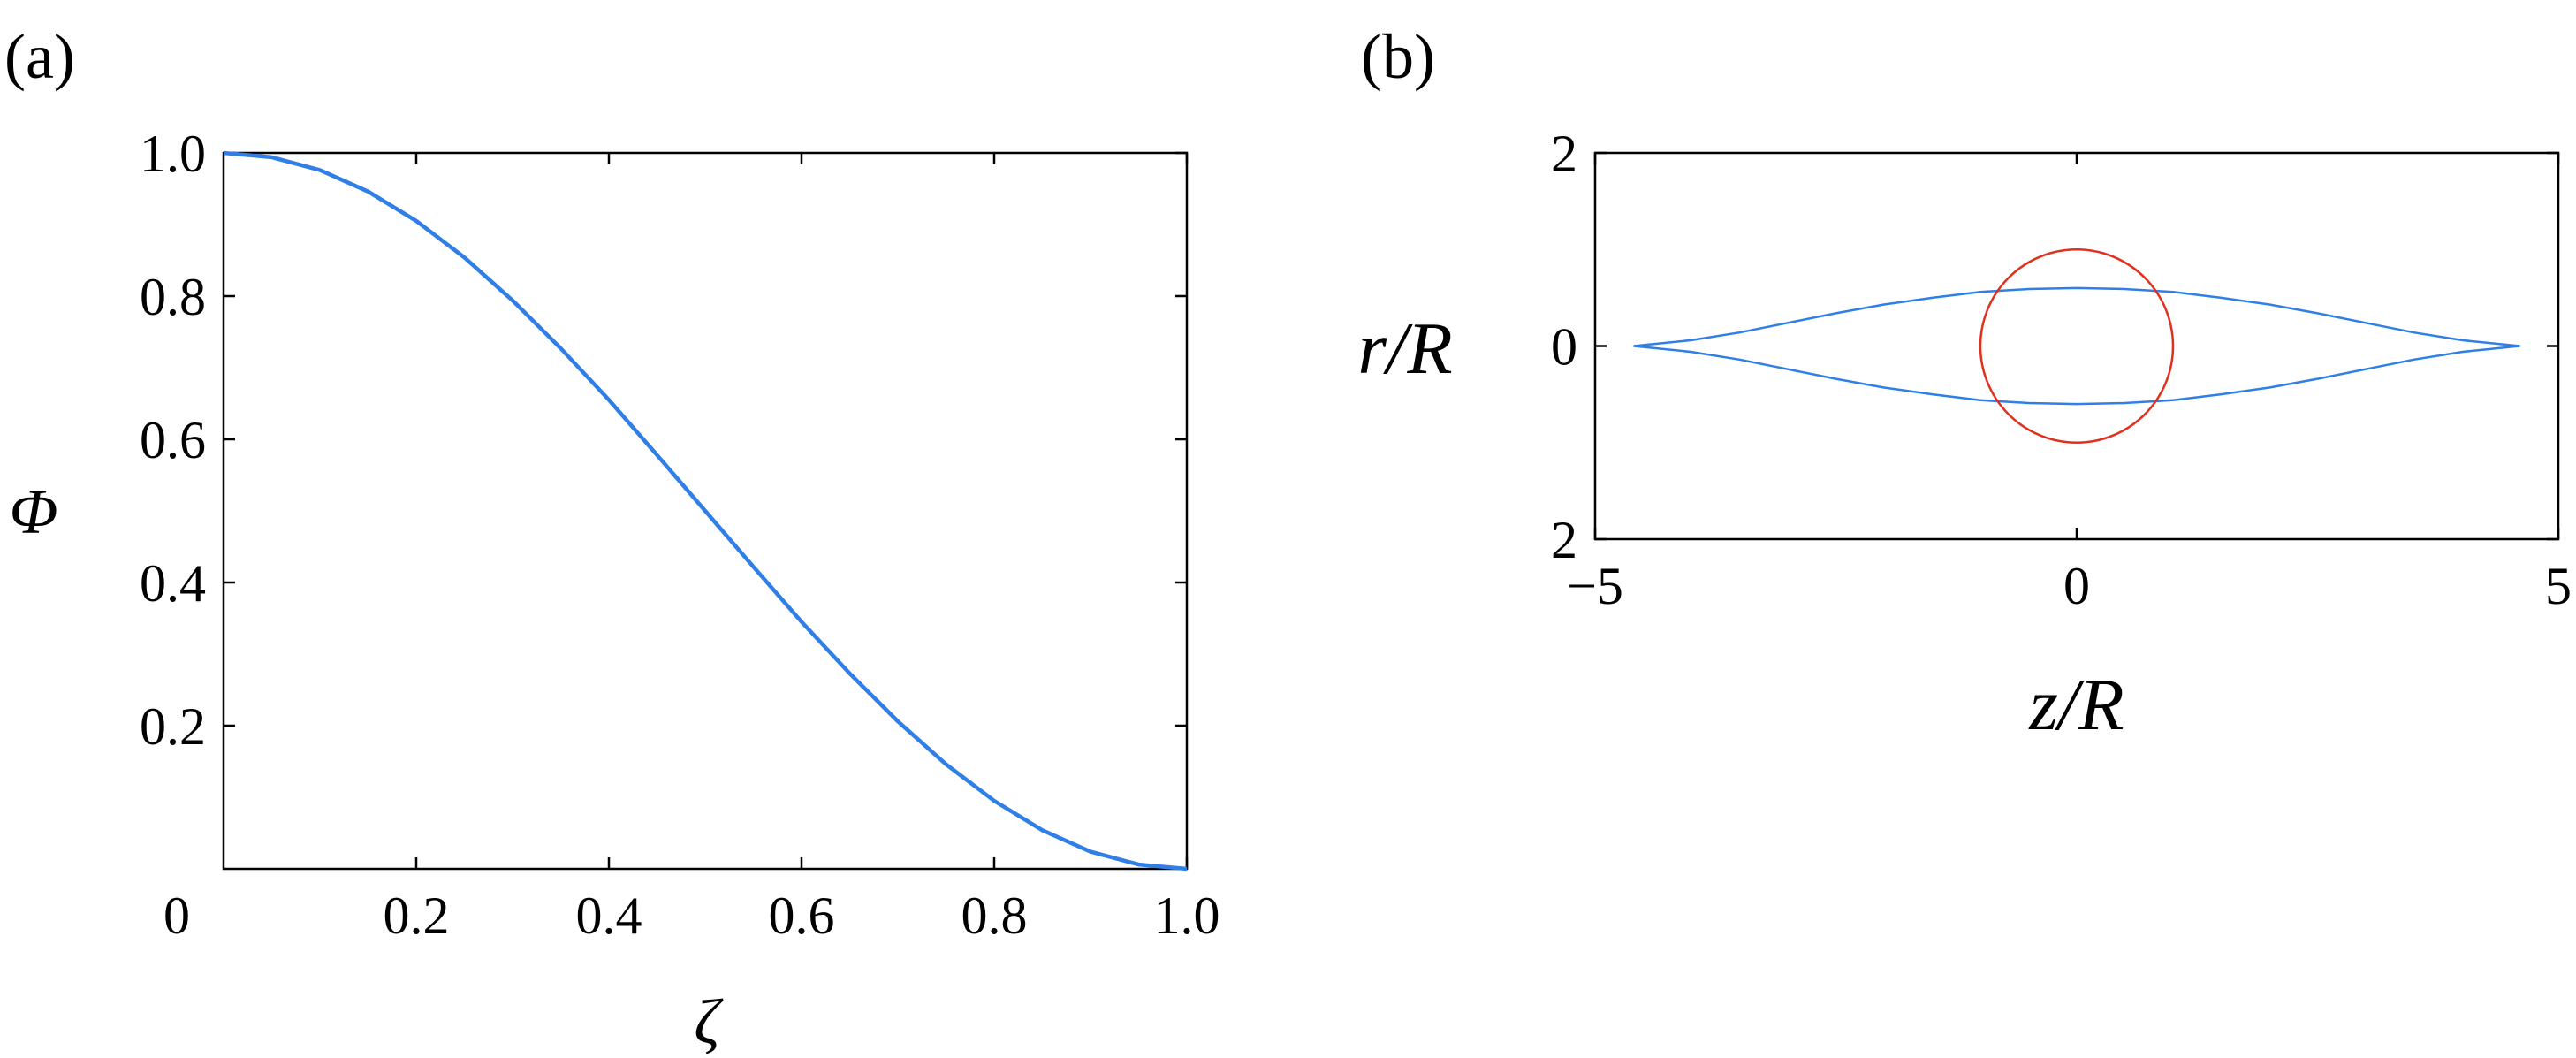 The height and width of the screenshot is (1058, 2576). I want to click on panel-b-ticks, so click(2076, 346).